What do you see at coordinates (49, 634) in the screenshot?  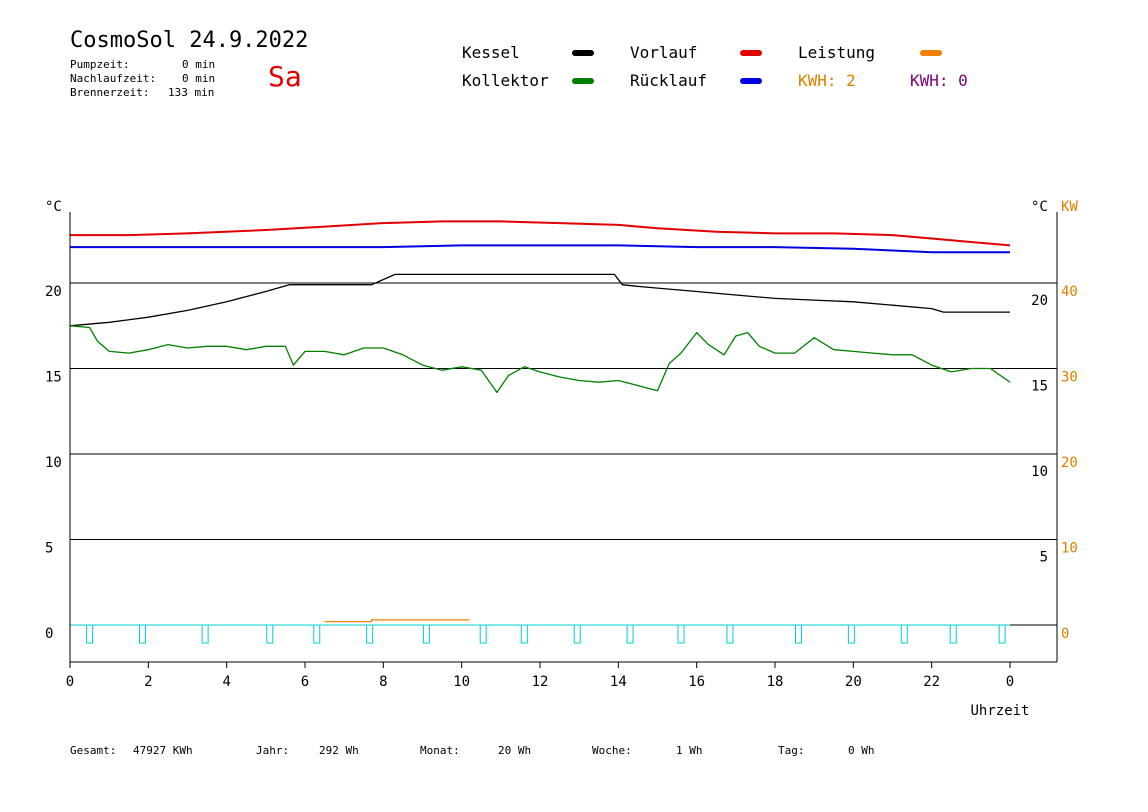 I see `y-left-tick-label: 0` at bounding box center [49, 634].